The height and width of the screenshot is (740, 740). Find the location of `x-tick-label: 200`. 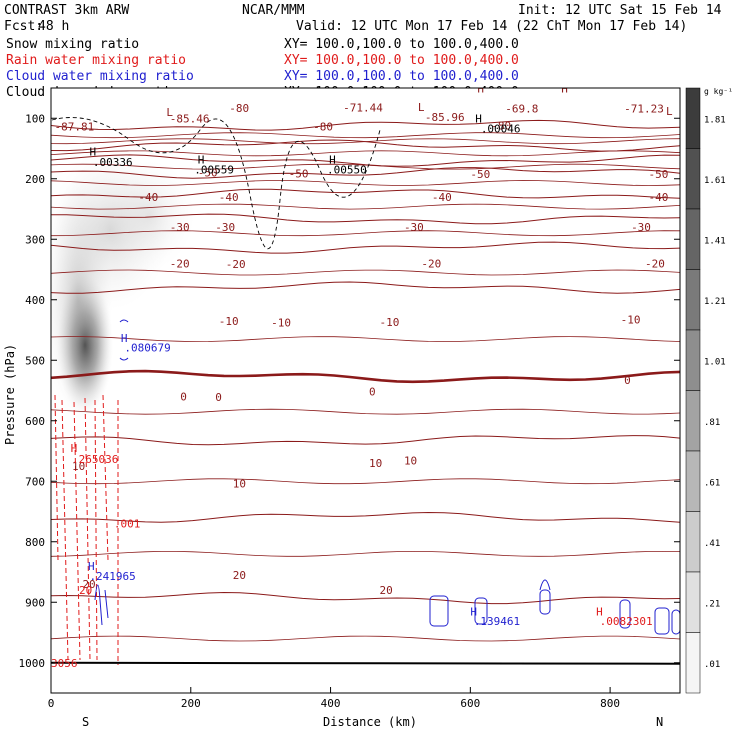

x-tick-label: 200 is located at coordinates (191, 703).